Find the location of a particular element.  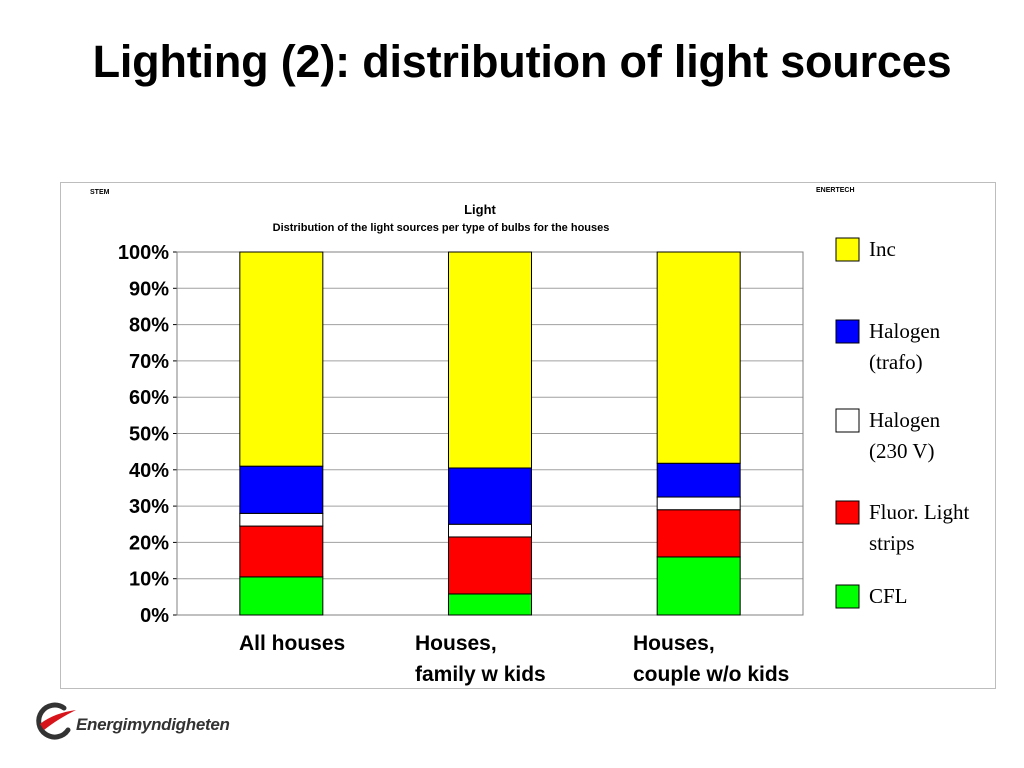

chart-title: Light is located at coordinates (480, 209).